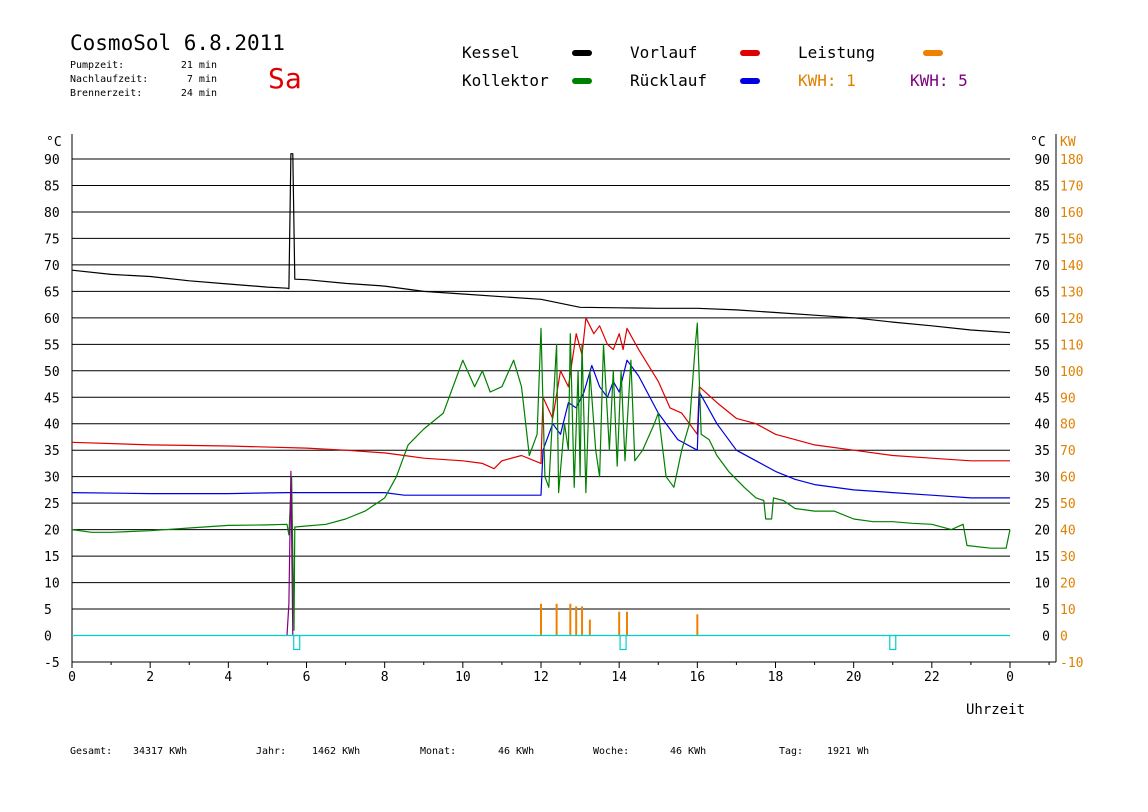 This screenshot has height=812, width=1148. I want to click on x-tick-label: 22, so click(932, 677).